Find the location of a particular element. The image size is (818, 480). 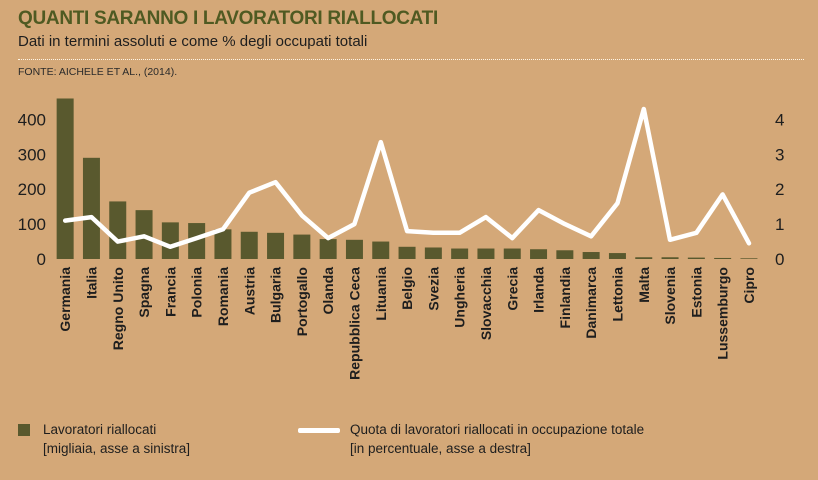

title-divider is located at coordinates (411, 59).